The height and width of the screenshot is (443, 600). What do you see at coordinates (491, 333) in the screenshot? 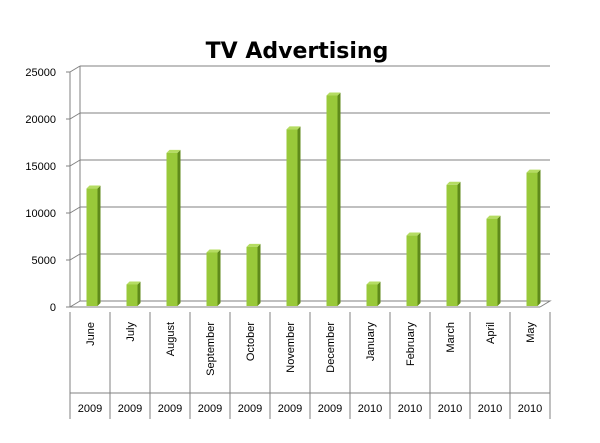
I see `x-tick-label: April` at bounding box center [491, 333].